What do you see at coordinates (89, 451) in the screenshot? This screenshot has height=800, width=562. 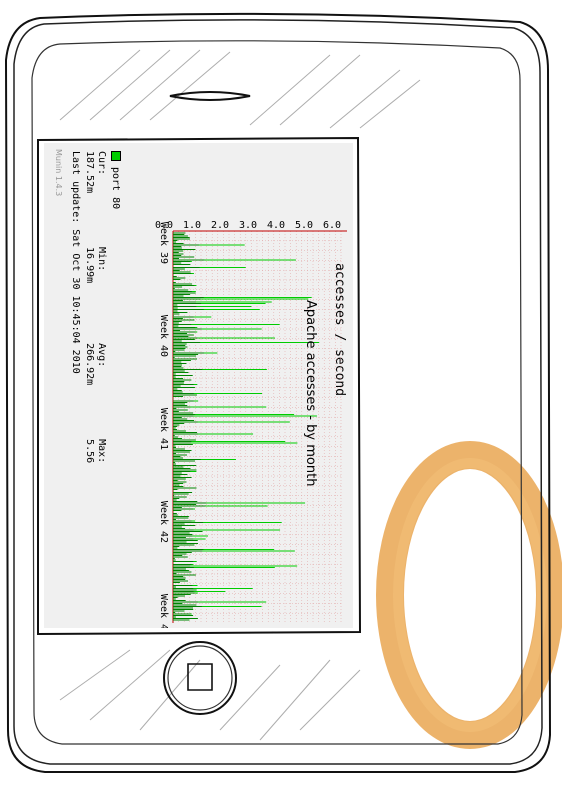 I see `max-value: 5.56` at bounding box center [89, 451].